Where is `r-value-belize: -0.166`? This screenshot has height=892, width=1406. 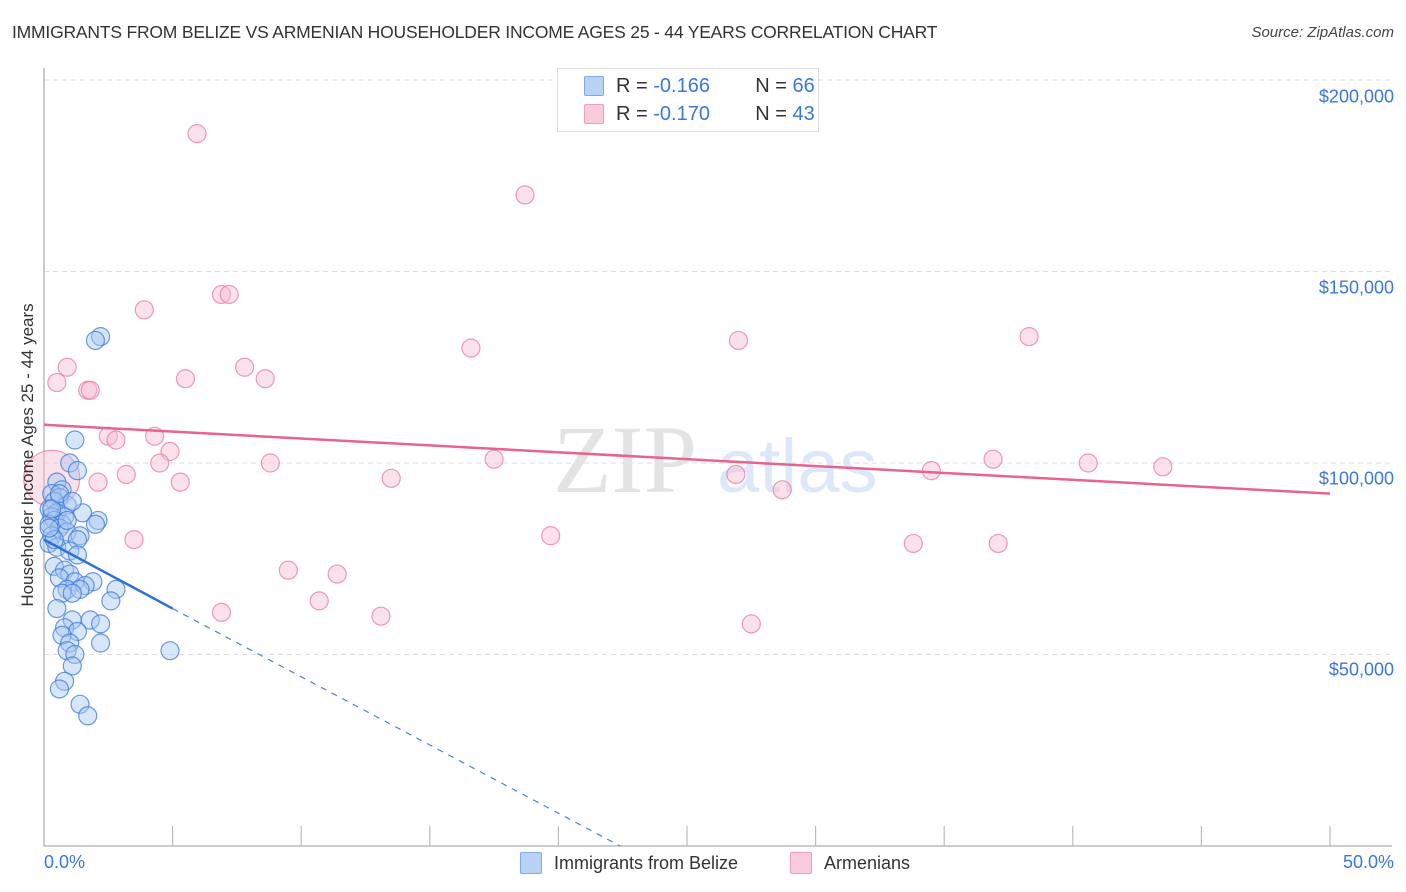
r-value-belize: -0.166 is located at coordinates (681, 85).